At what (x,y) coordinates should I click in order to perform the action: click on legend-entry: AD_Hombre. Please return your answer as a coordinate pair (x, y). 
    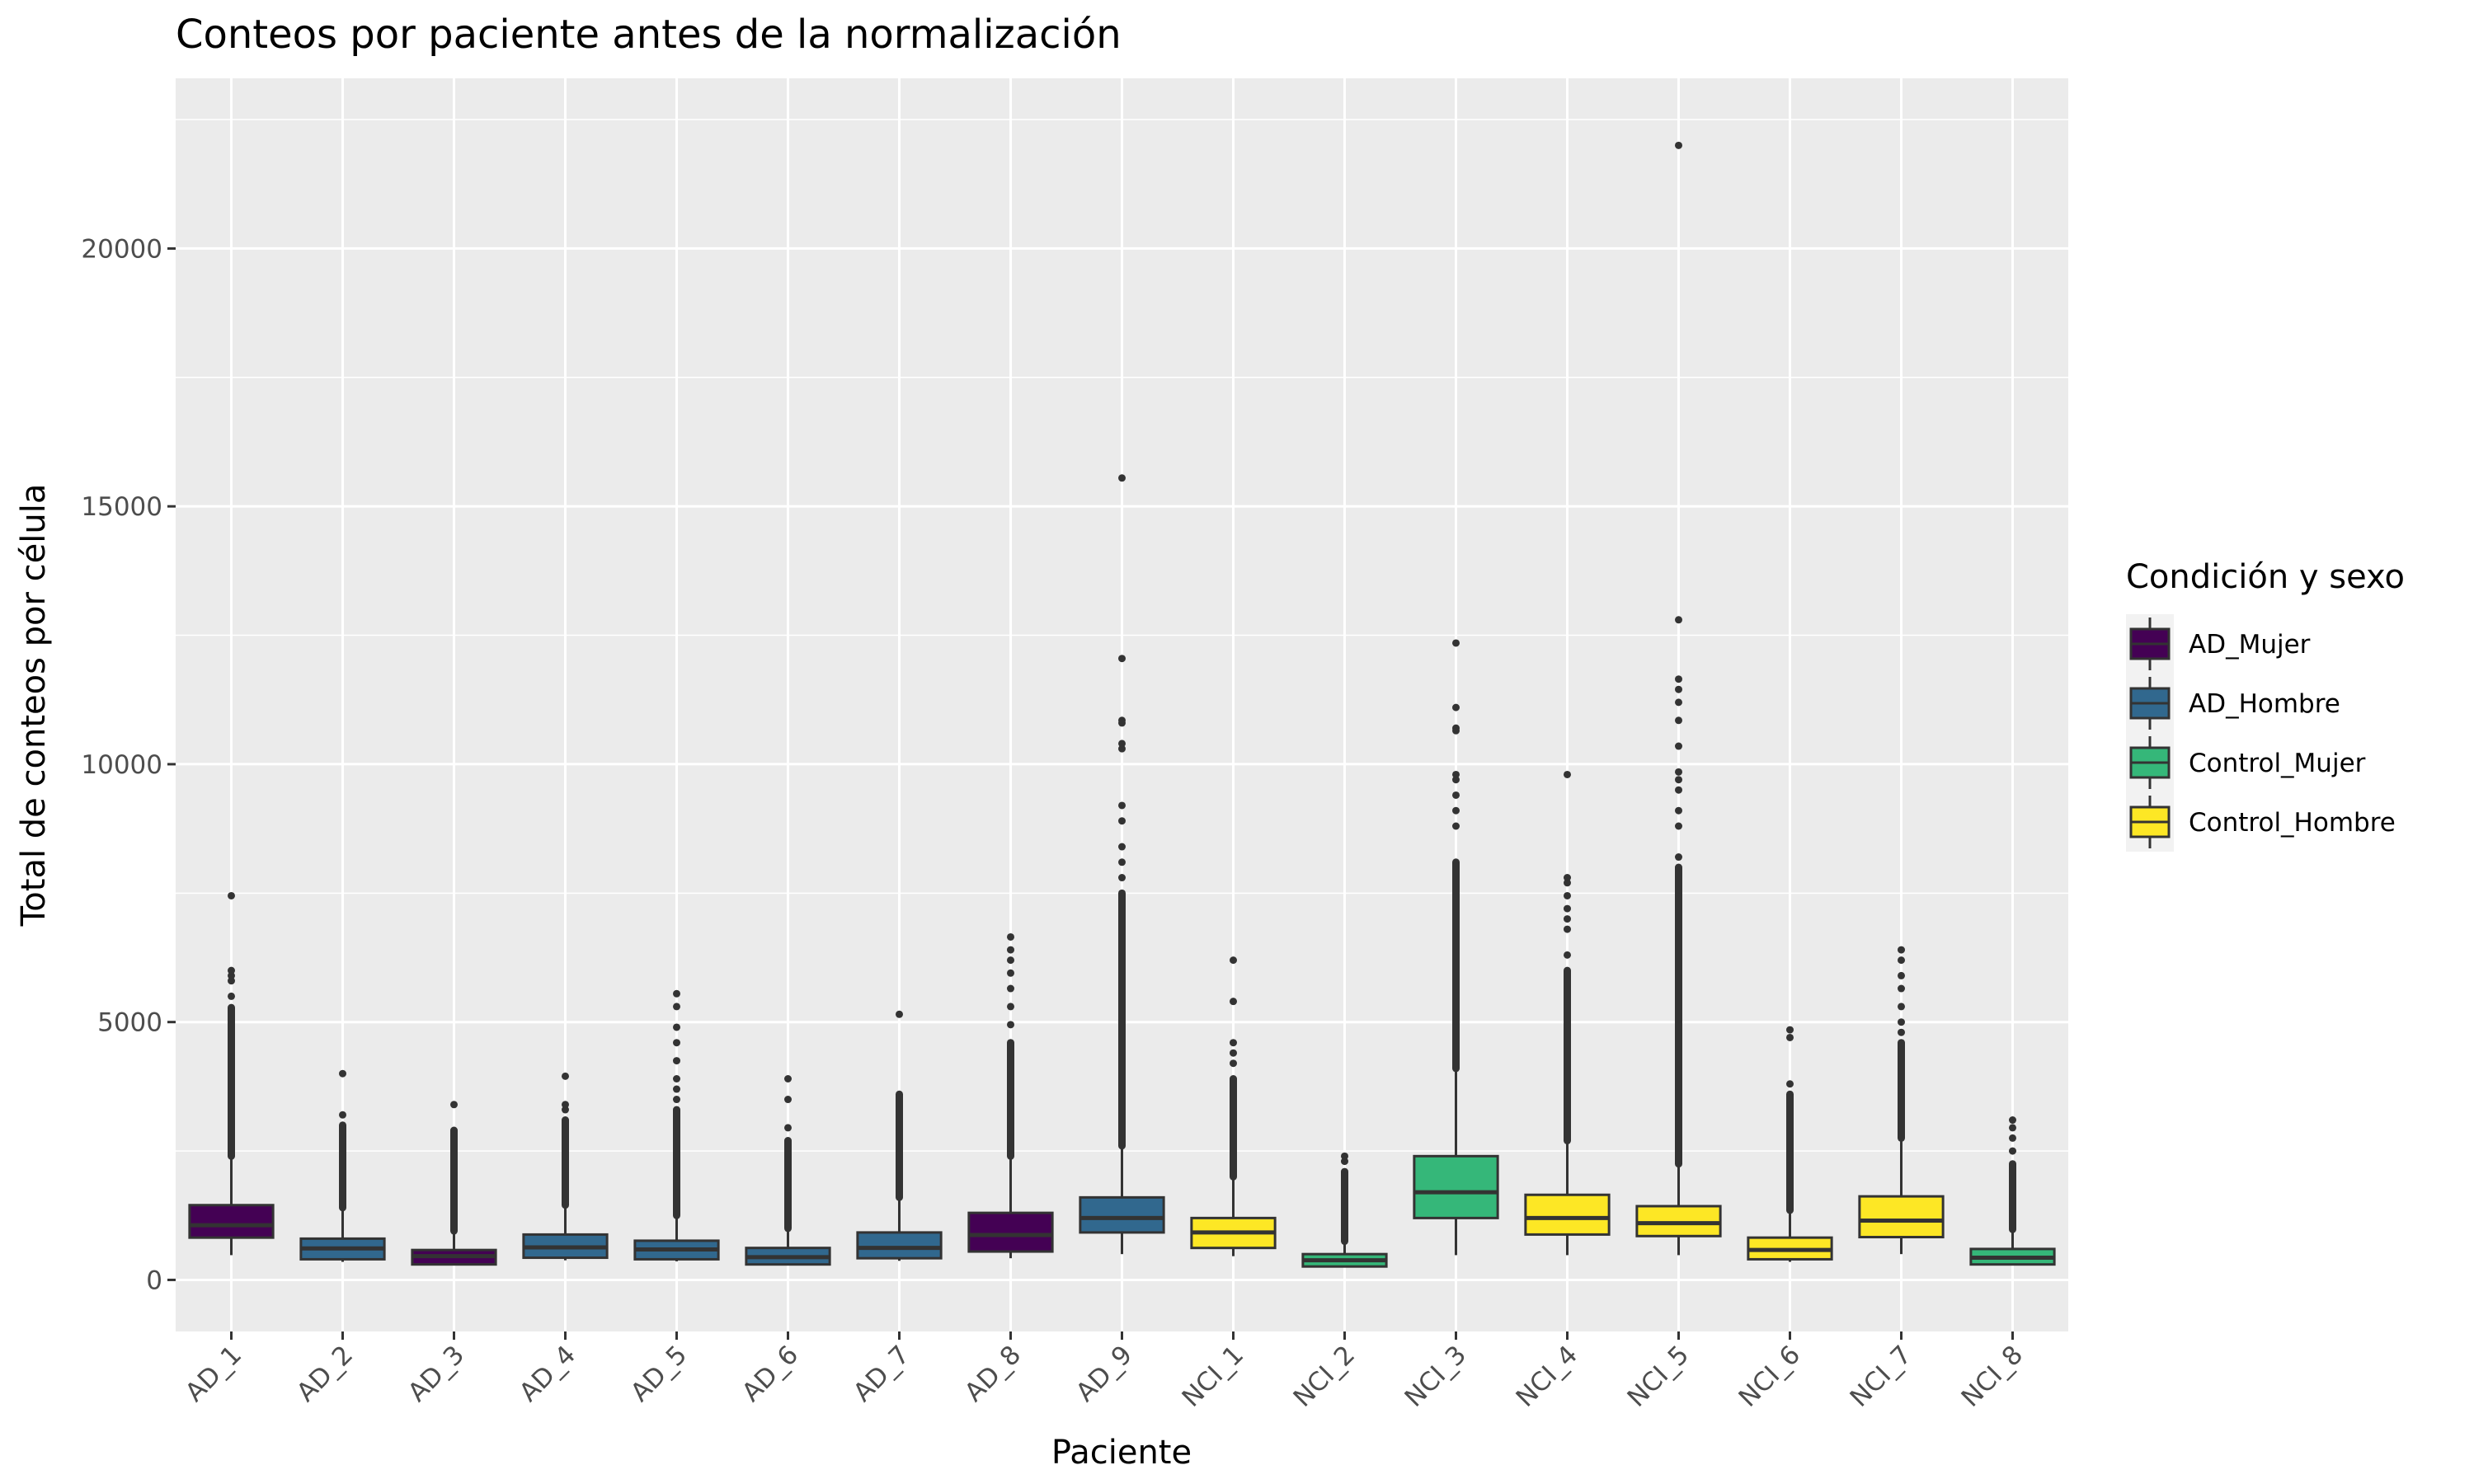
    Looking at the image, I should click on (2233, 703).